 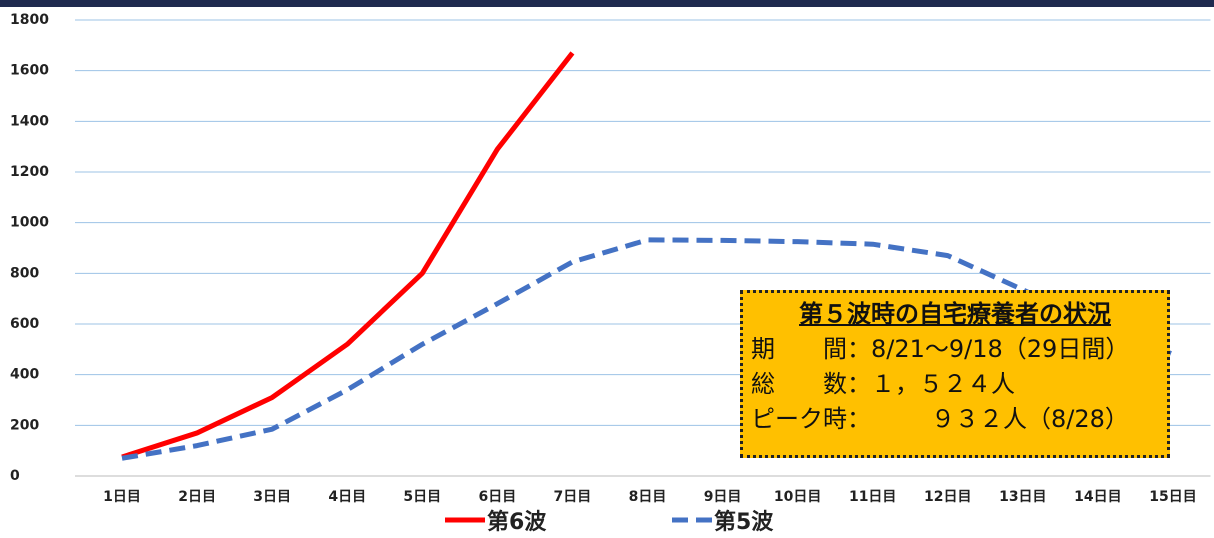 What do you see at coordinates (940, 349) in the screenshot?
I see `annotation-line: 期 間：8/21～9/18（29日間）` at bounding box center [940, 349].